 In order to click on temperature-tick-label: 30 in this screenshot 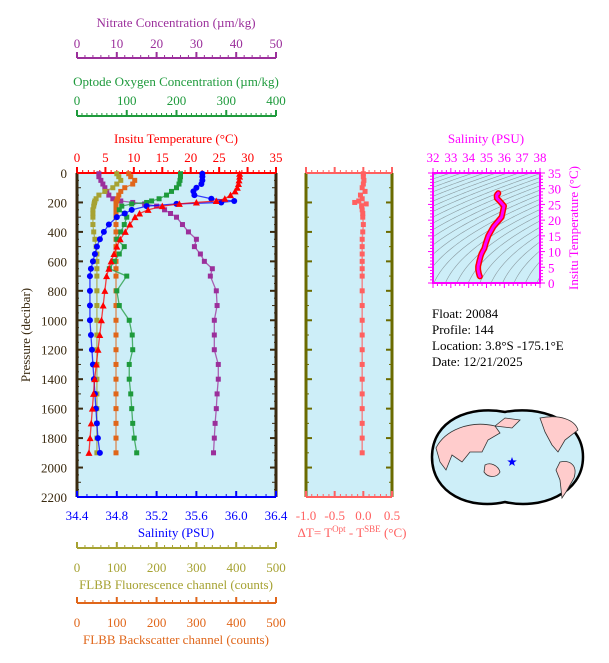, I will do `click(247, 157)`.